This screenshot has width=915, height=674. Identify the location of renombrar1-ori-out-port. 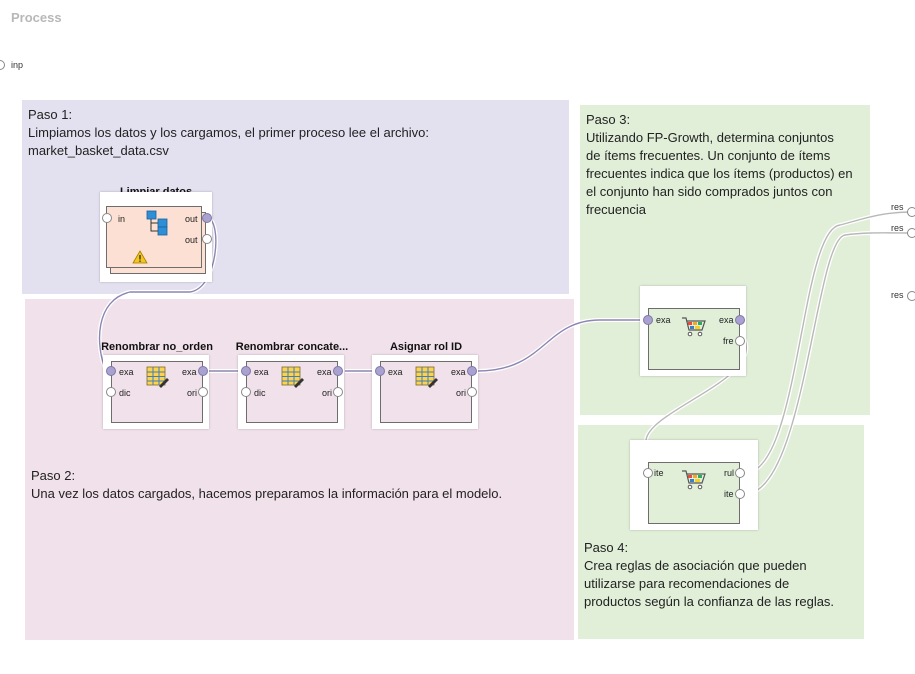
(203, 392).